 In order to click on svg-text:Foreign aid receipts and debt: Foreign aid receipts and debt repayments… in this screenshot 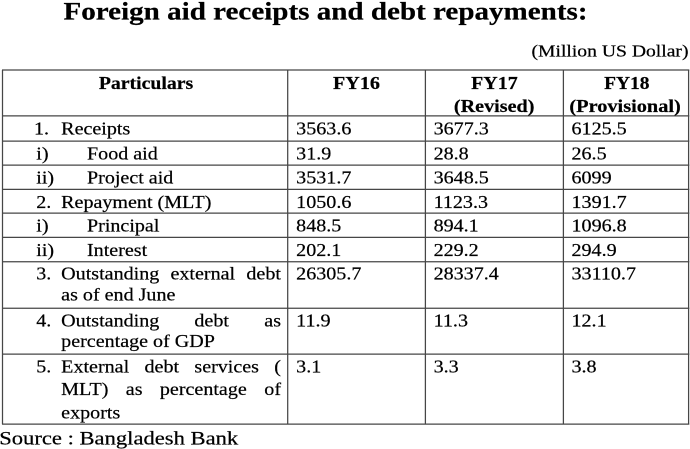, I will do `click(326, 13)`.